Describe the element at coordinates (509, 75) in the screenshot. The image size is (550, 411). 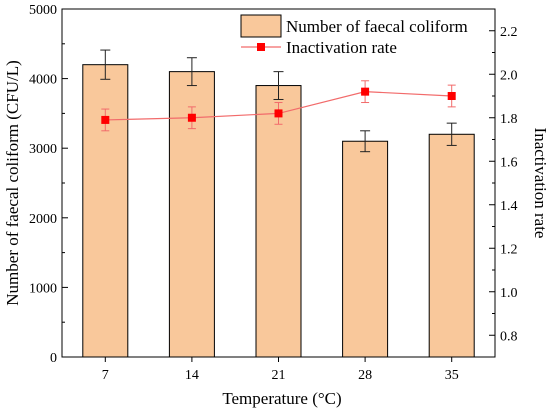
I see `y-right-tick-label: 2.0` at that location.